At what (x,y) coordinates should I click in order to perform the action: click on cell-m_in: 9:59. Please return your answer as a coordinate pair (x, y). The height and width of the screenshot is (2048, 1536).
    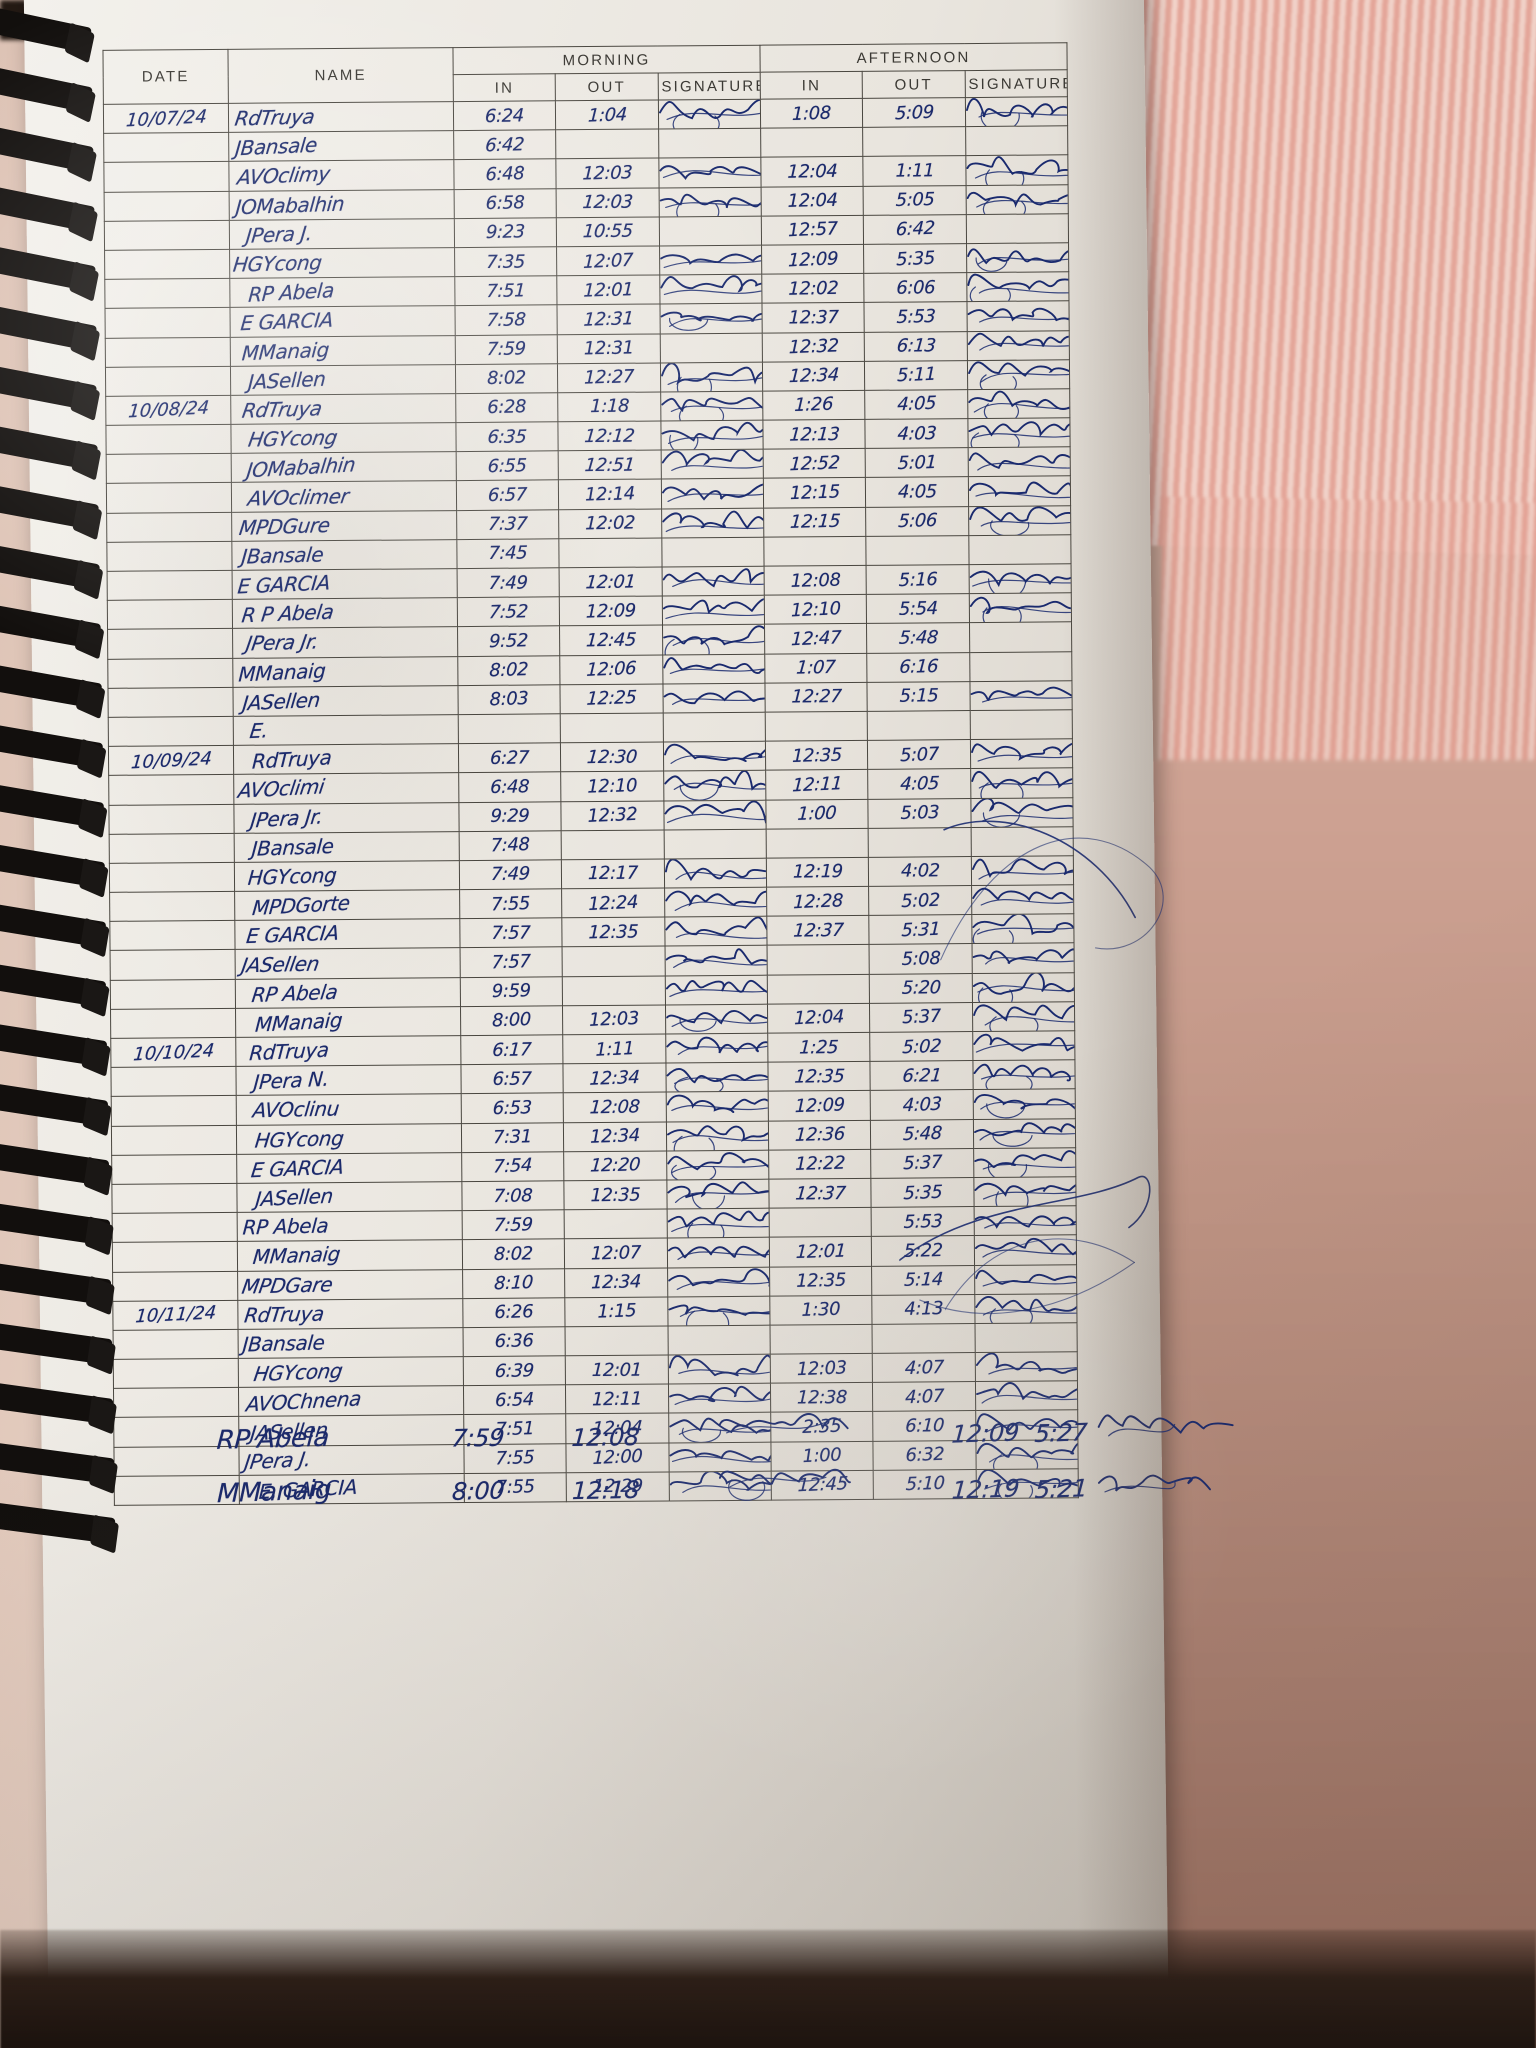
    Looking at the image, I should click on (511, 991).